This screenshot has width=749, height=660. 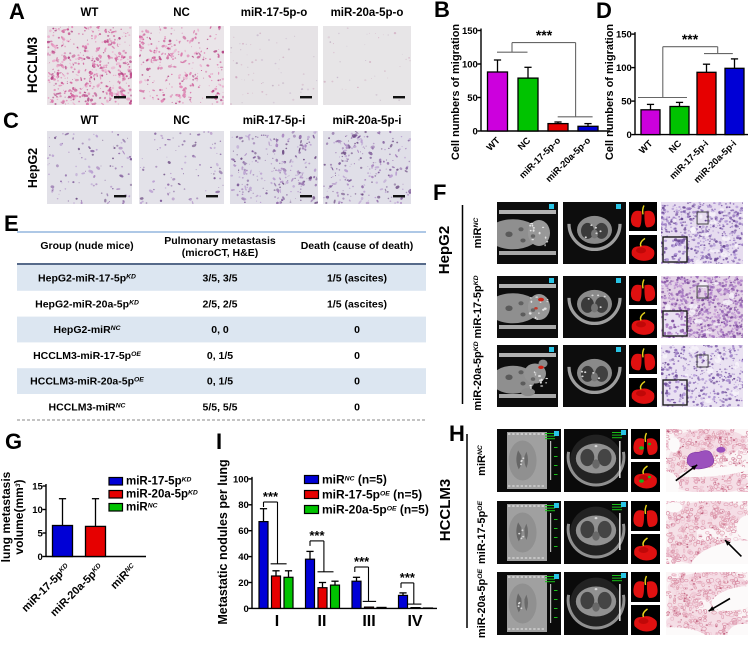 I want to click on svg-text: HCCLM3-miRNC, so click(x=87, y=408).